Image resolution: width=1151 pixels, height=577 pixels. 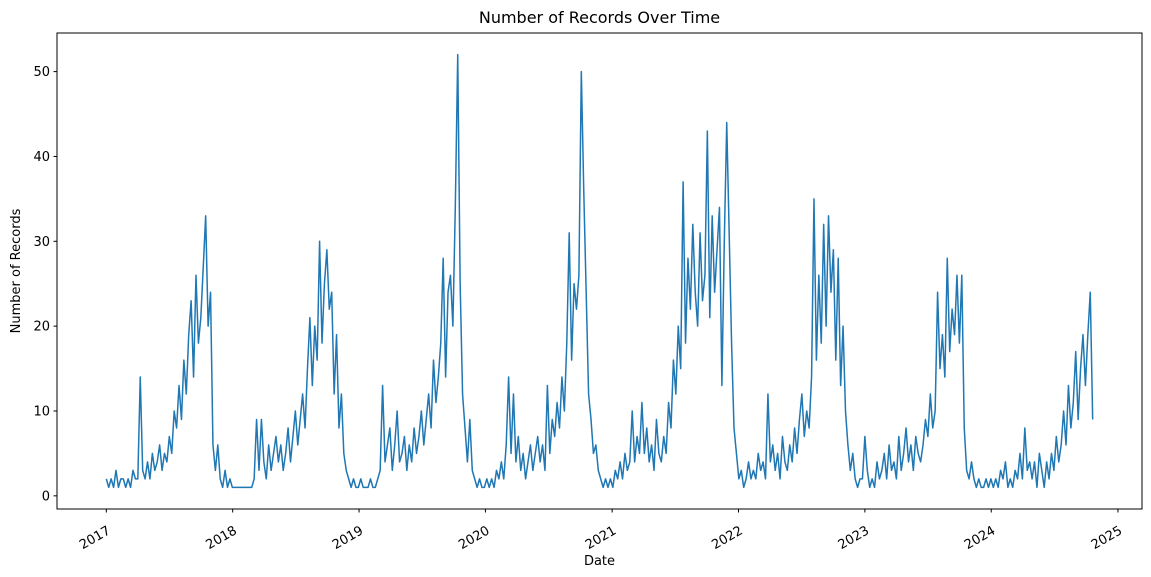 I want to click on x-axis-label: Date, so click(x=599, y=561).